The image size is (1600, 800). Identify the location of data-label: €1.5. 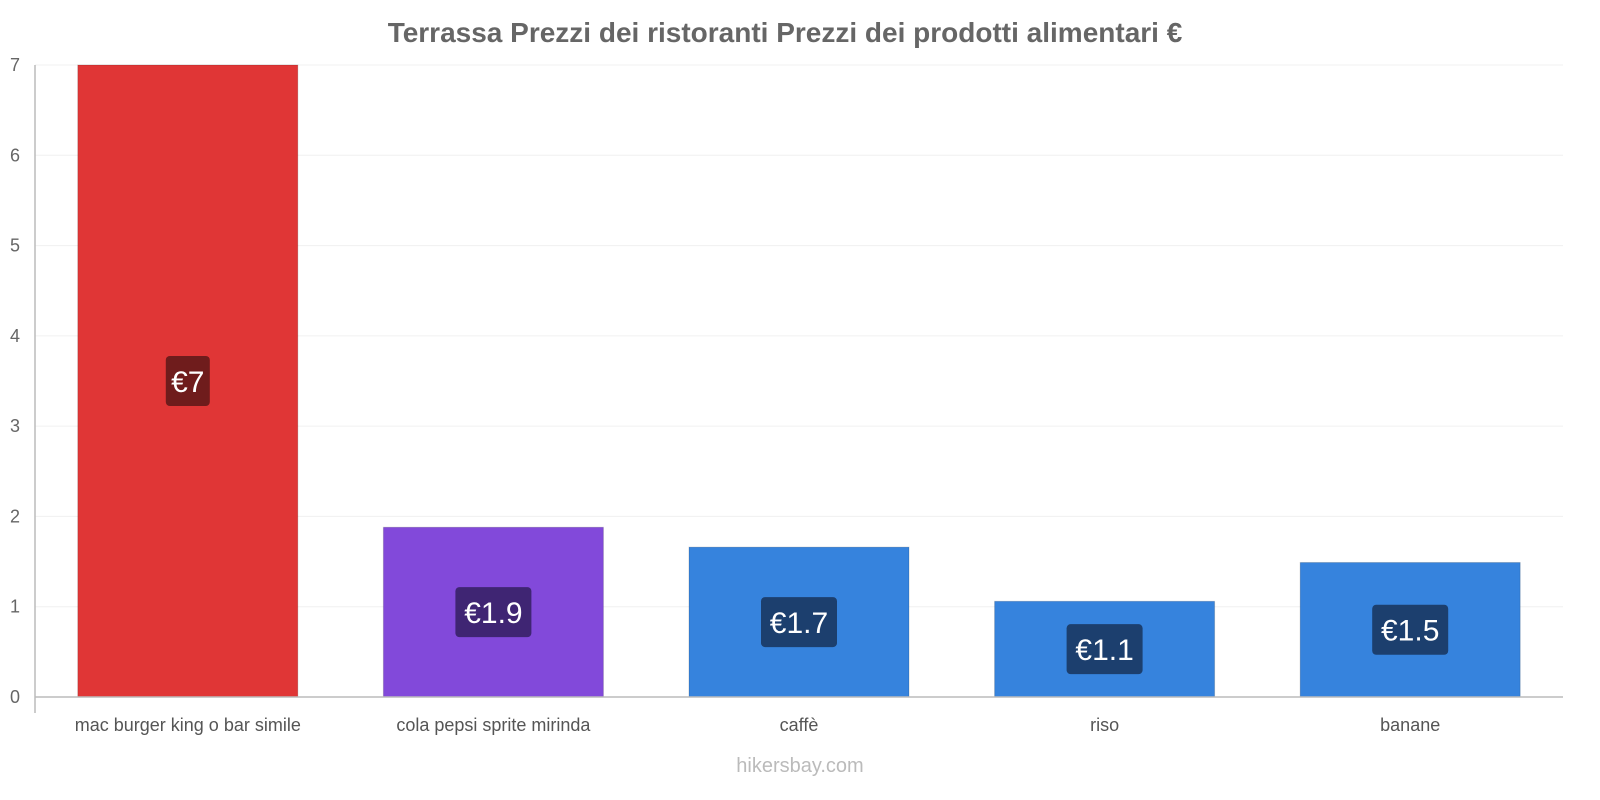
(1410, 631).